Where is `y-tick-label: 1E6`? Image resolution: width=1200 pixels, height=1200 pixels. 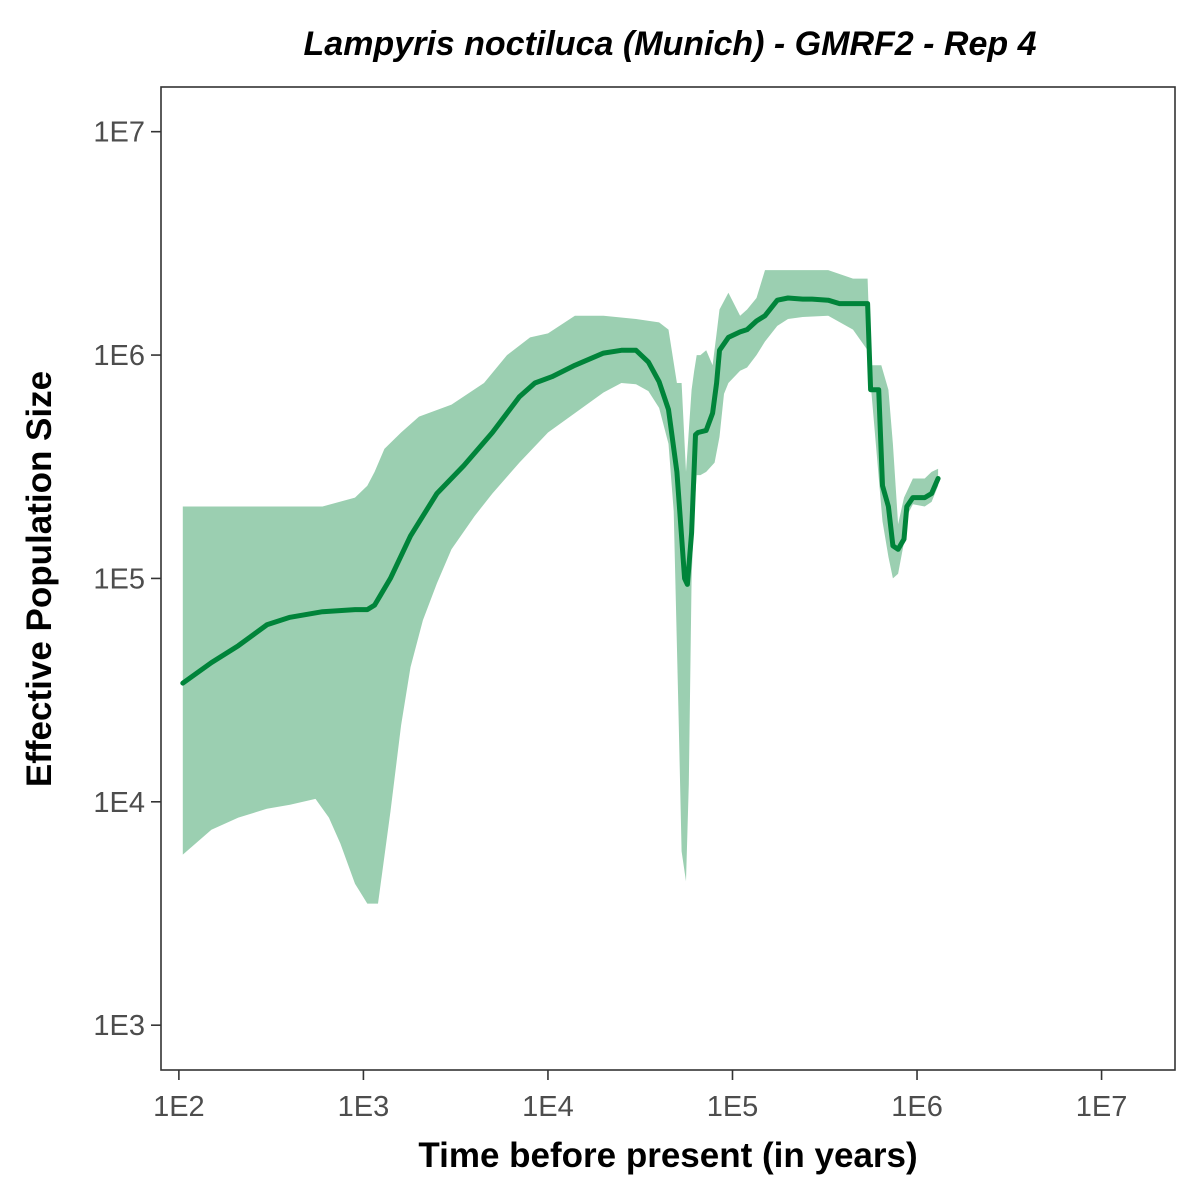
y-tick-label: 1E6 is located at coordinates (119, 356).